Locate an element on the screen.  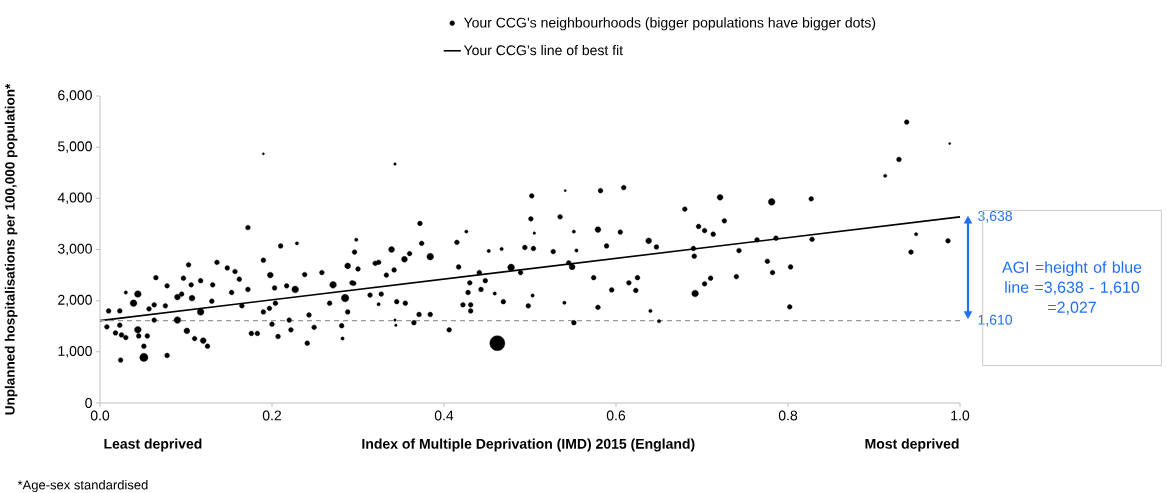
y-tick-label: 1,000 is located at coordinates (75, 352).